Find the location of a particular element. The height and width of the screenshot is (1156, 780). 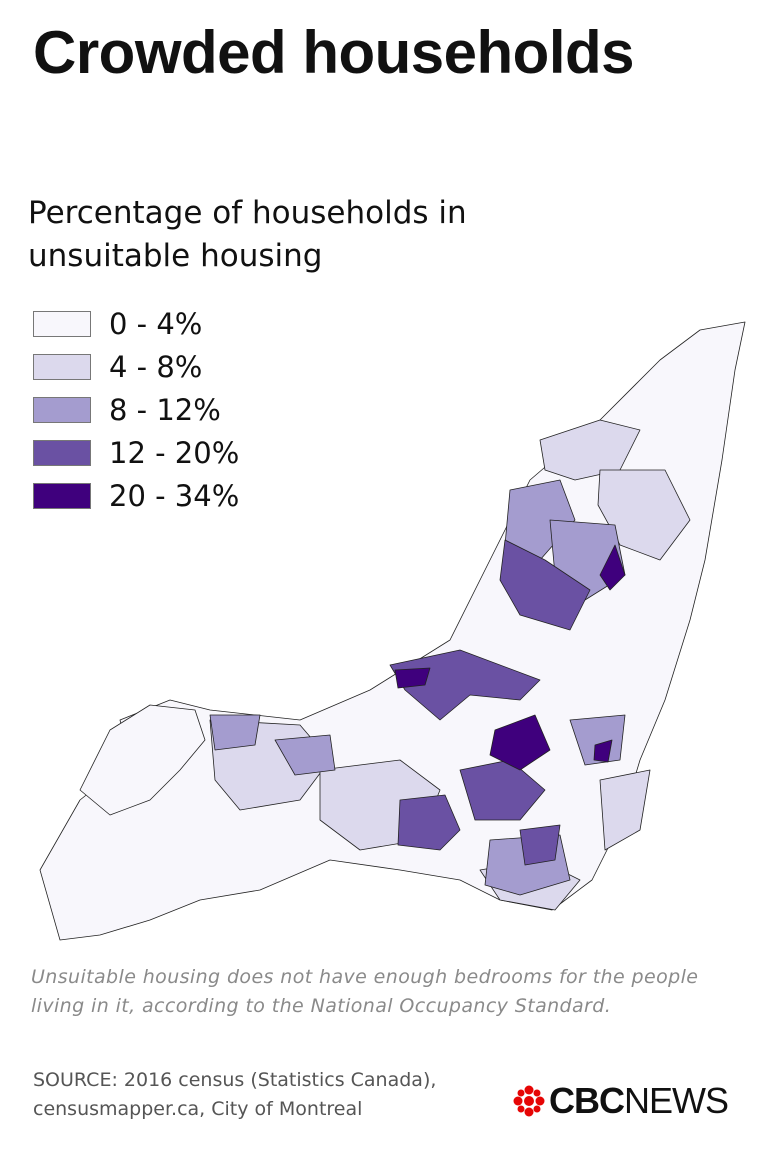

logo-brand: CBC is located at coordinates (587, 1100).